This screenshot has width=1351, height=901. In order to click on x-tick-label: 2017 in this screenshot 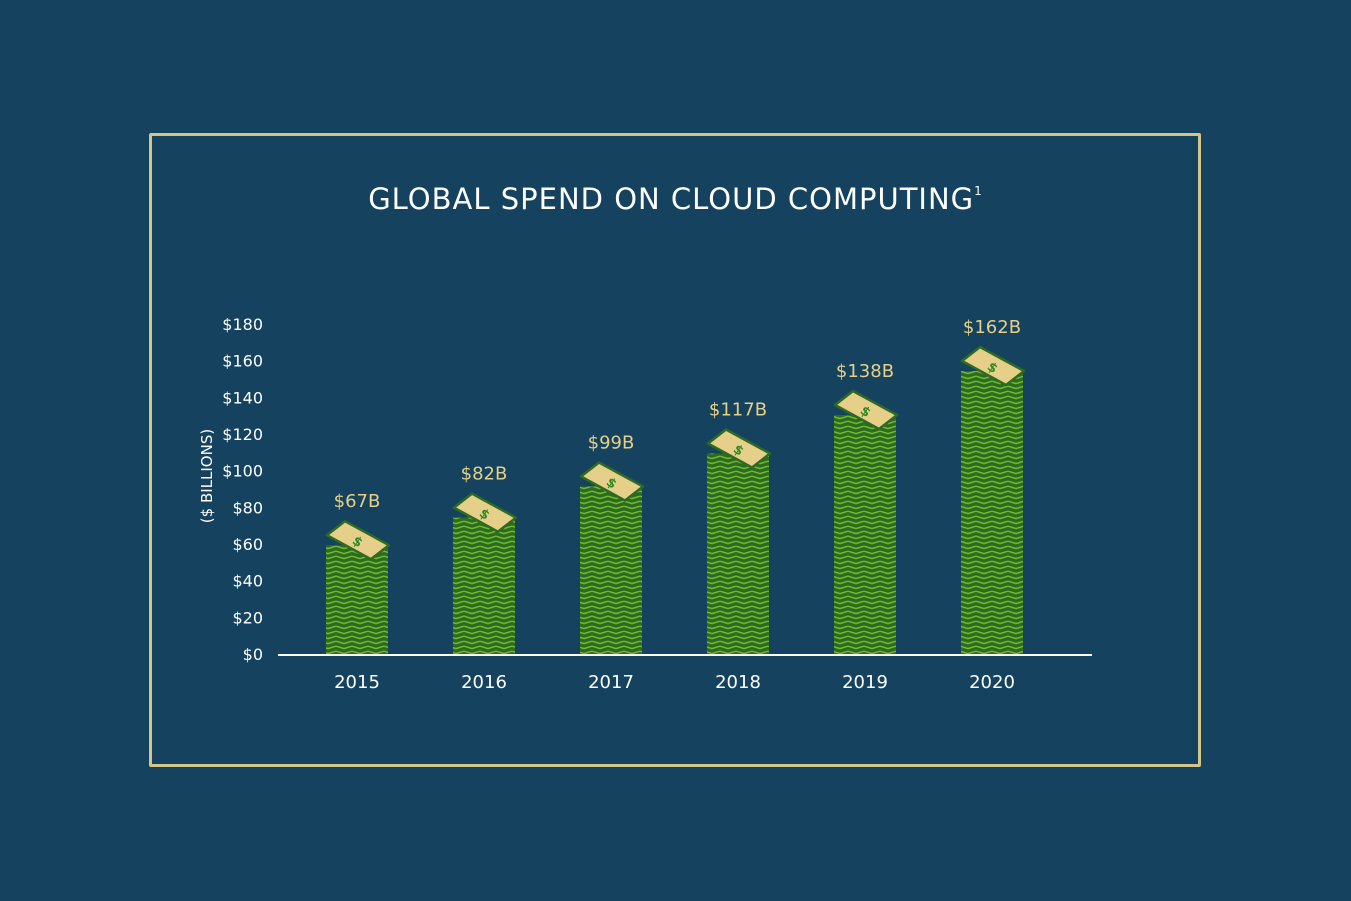, I will do `click(611, 682)`.